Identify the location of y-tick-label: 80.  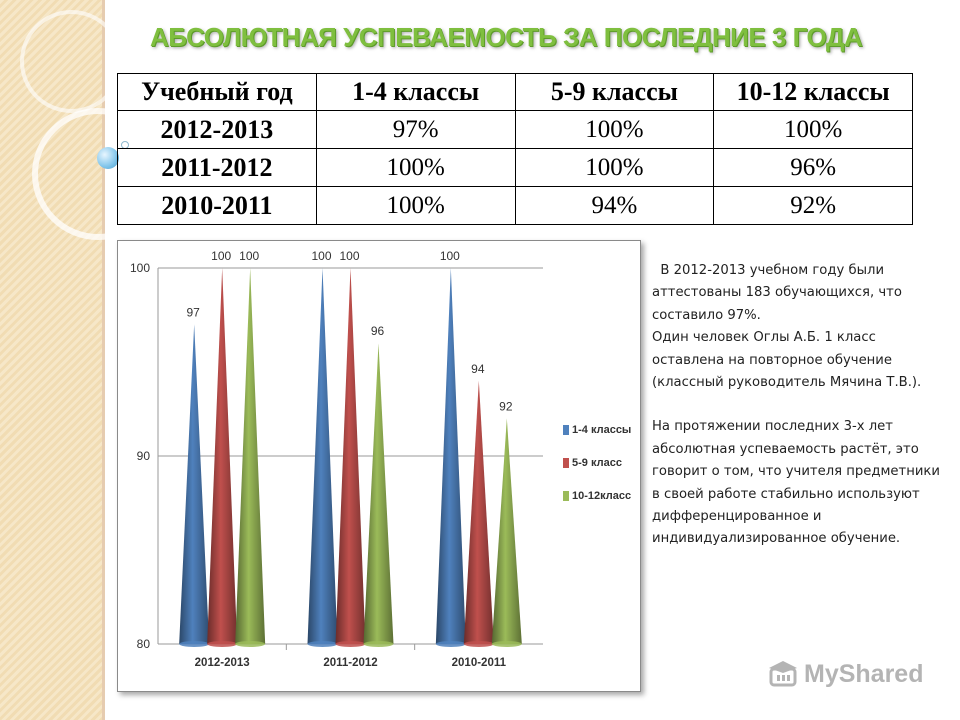
(144, 644).